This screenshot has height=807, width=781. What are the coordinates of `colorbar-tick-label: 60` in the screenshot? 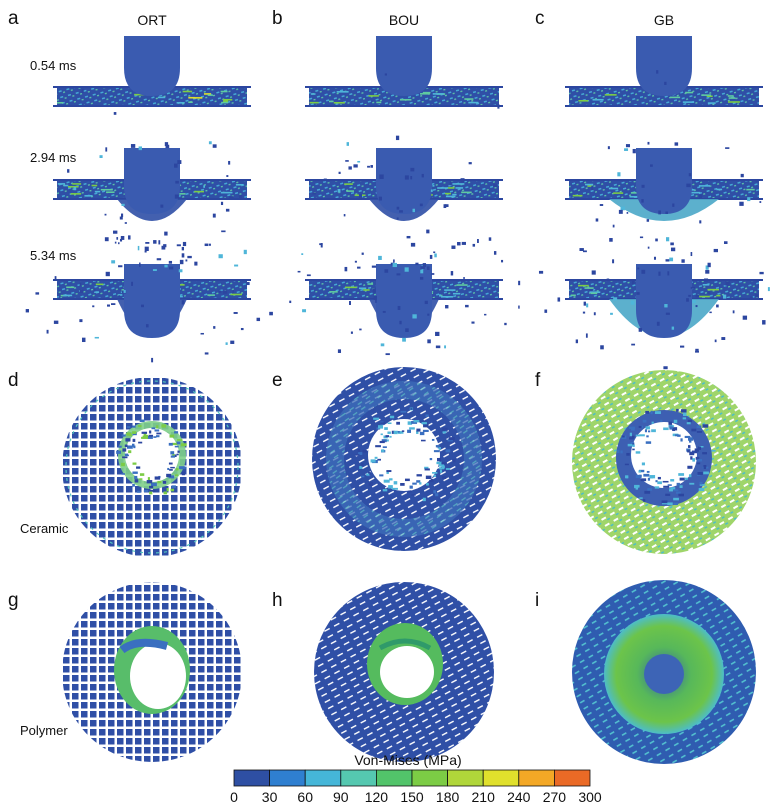 It's located at (305, 797).